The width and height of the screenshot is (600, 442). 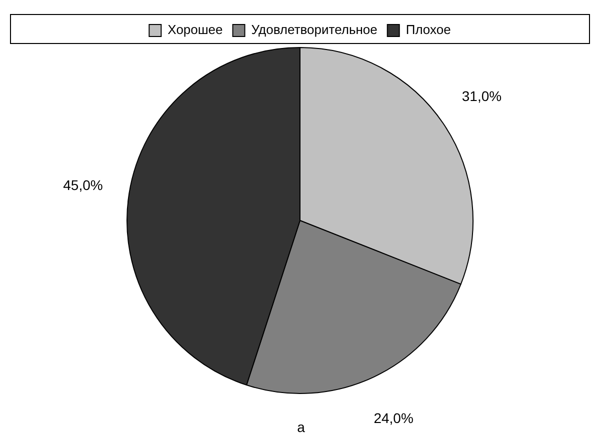 I want to click on data-label: 45,0%, so click(x=83, y=184).